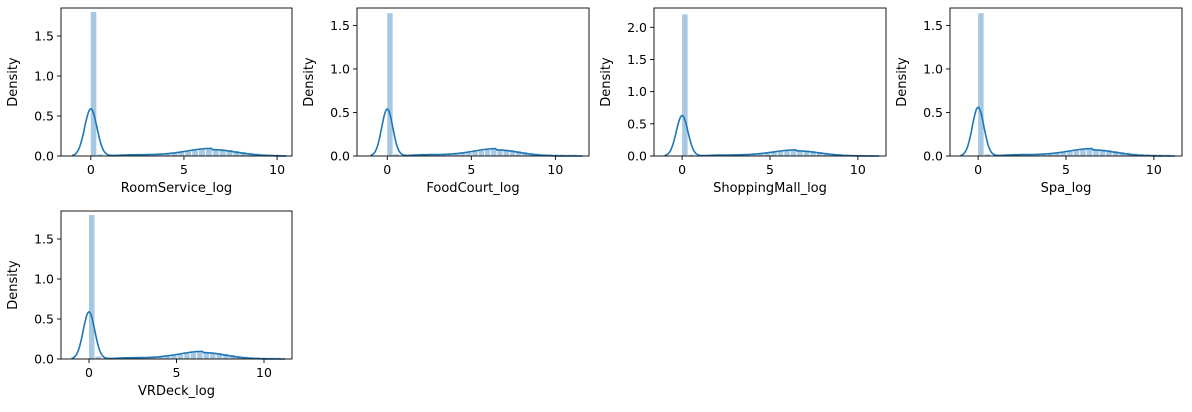 The image size is (1192, 412). I want to click on subplot-1: 0 5 10 0.0 0.5 1.0 1.5 RoomService_log Density, so click(149, 101).